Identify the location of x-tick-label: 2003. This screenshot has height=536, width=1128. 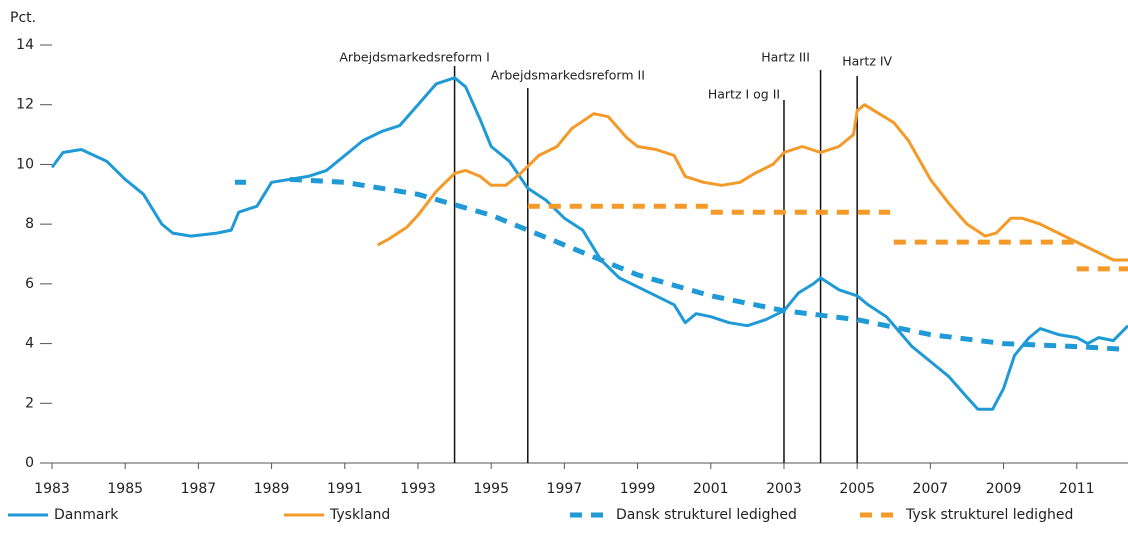
(784, 489).